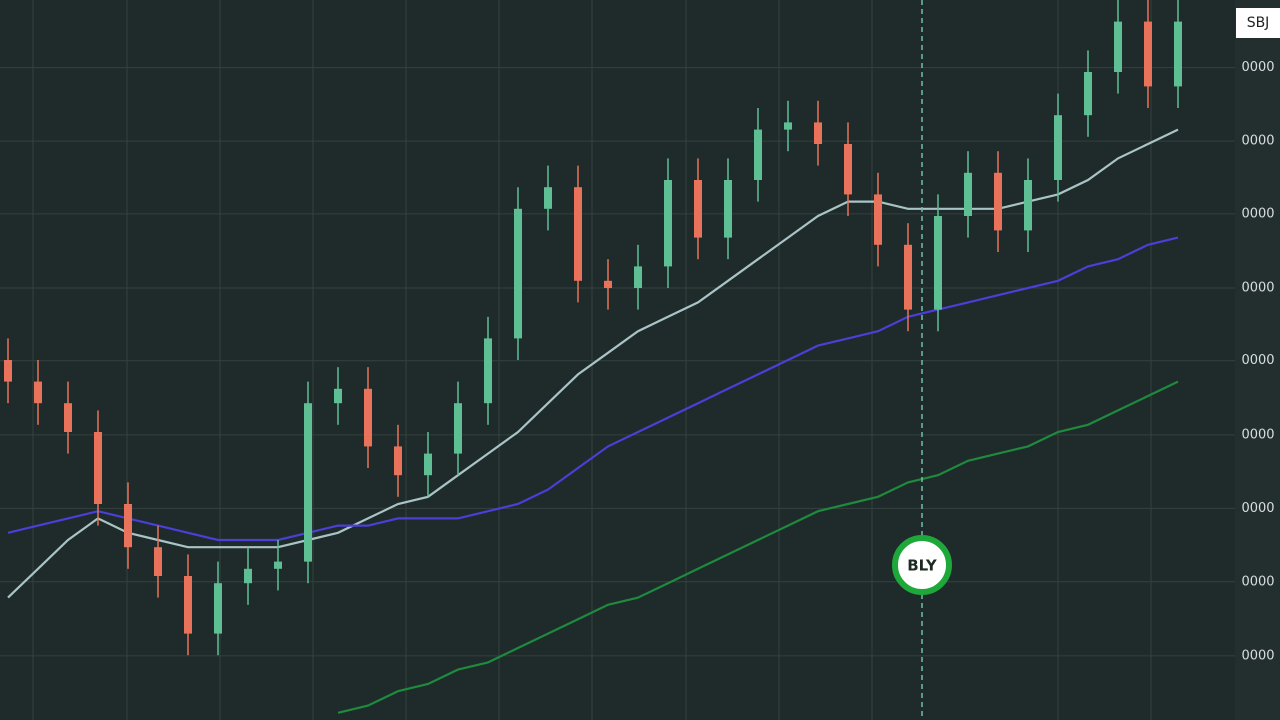 The height and width of the screenshot is (720, 1280). I want to click on price-label: SBJ, so click(1258, 23).